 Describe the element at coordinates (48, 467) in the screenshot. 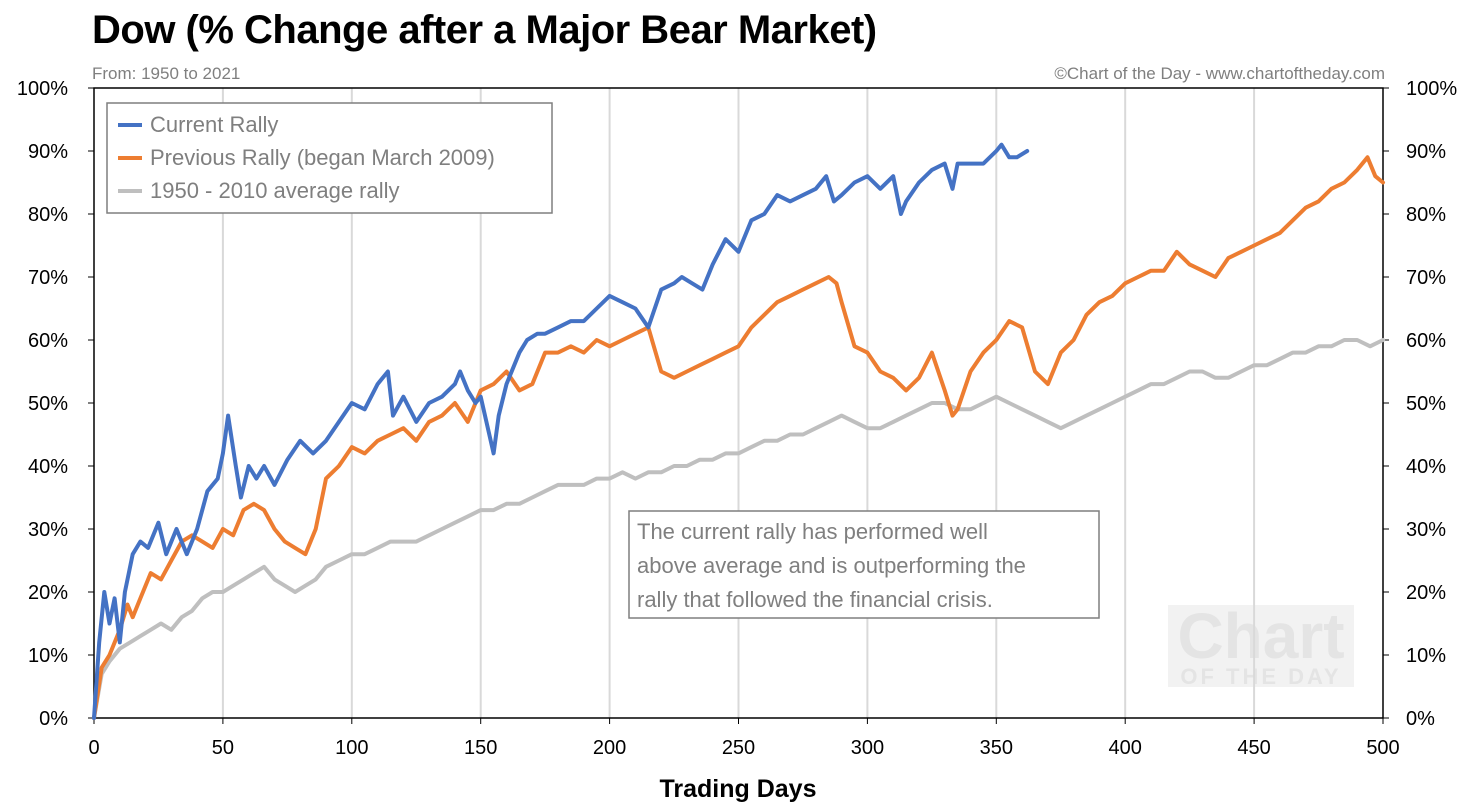

I see `y-tick-left-40: 40%` at that location.